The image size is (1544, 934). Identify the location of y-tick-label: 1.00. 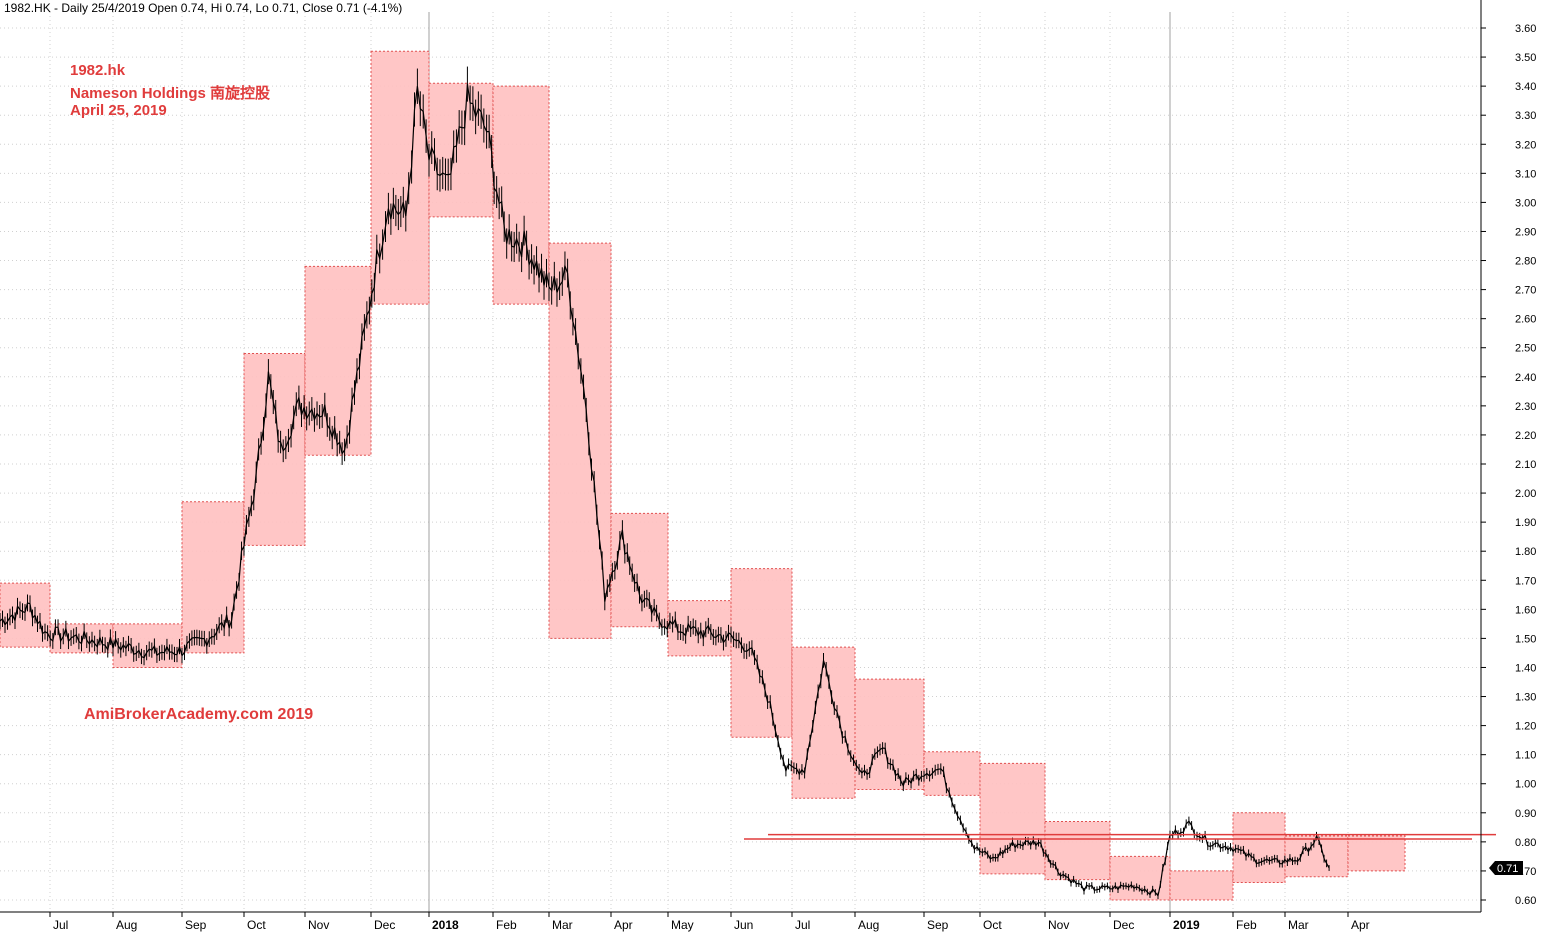
(1525, 785).